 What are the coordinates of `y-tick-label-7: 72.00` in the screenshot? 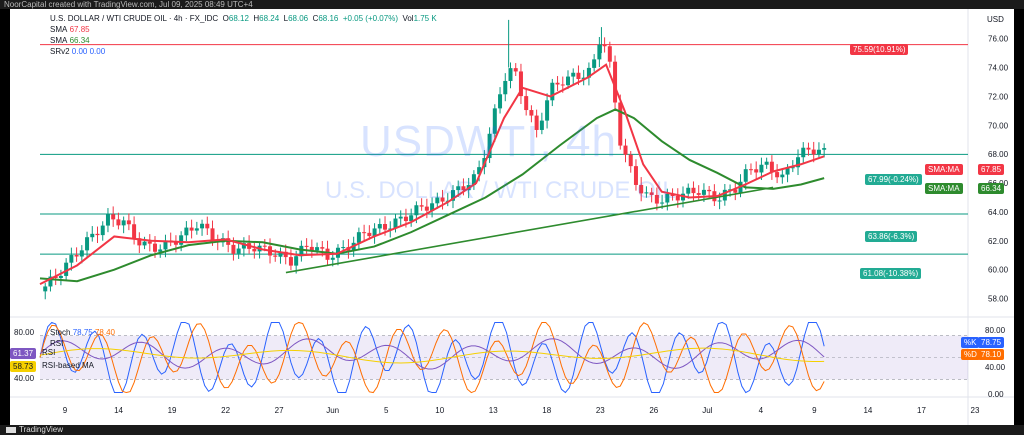 It's located at (998, 96).